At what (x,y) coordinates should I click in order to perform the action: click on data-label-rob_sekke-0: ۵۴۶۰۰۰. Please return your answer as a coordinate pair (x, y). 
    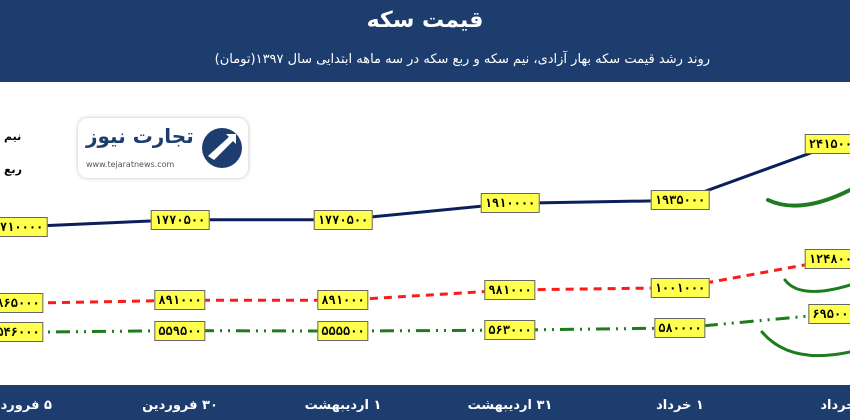
    Looking at the image, I should click on (22, 332).